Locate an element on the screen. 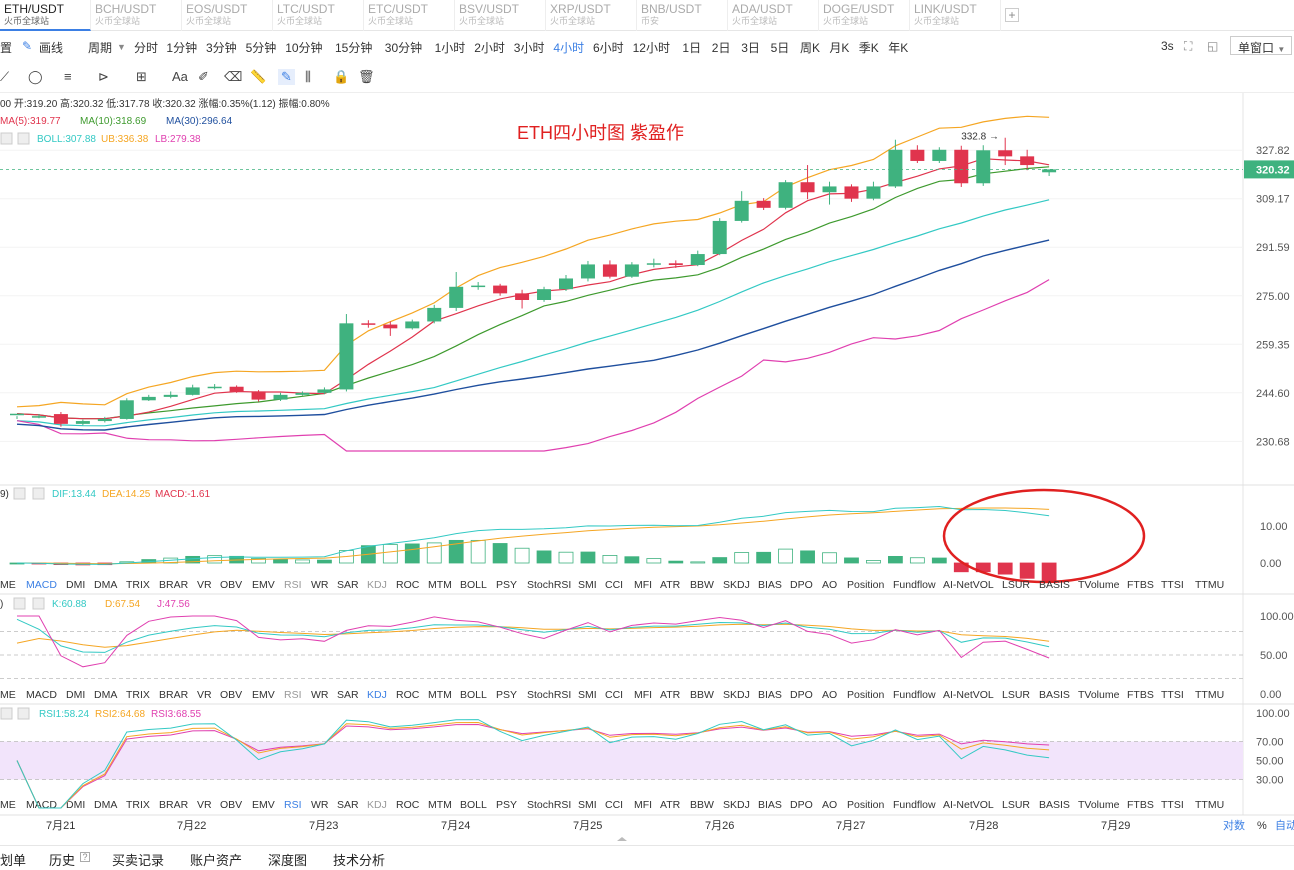 The width and height of the screenshot is (1294, 870). pitchfork-tool-icon: ⊳ is located at coordinates (103, 76).